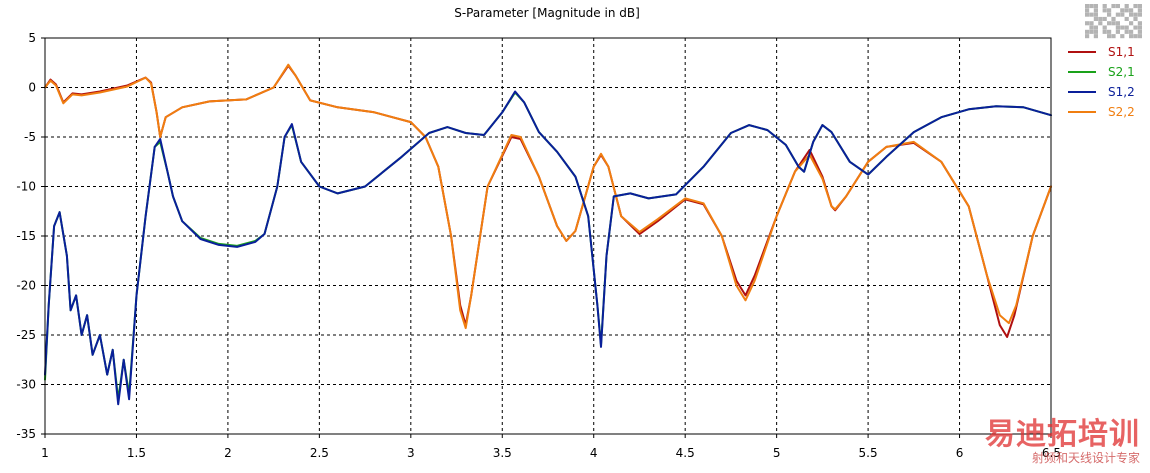 The width and height of the screenshot is (1150, 473). I want to click on y-tick-label: -5, so click(30, 137).